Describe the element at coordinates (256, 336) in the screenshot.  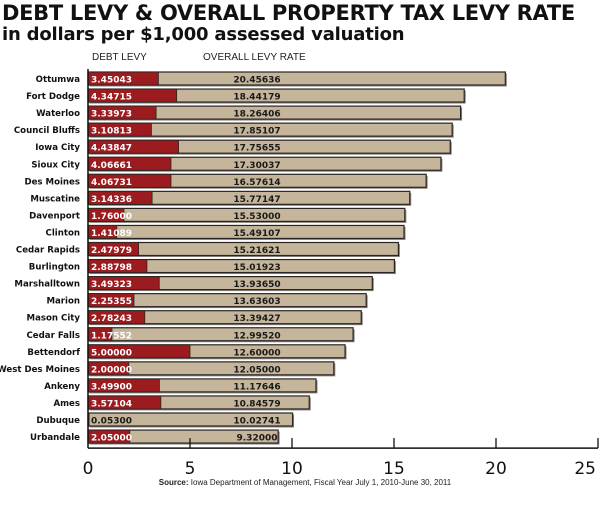
I see `overall-value-label-cedar-falls: 12.99520` at that location.